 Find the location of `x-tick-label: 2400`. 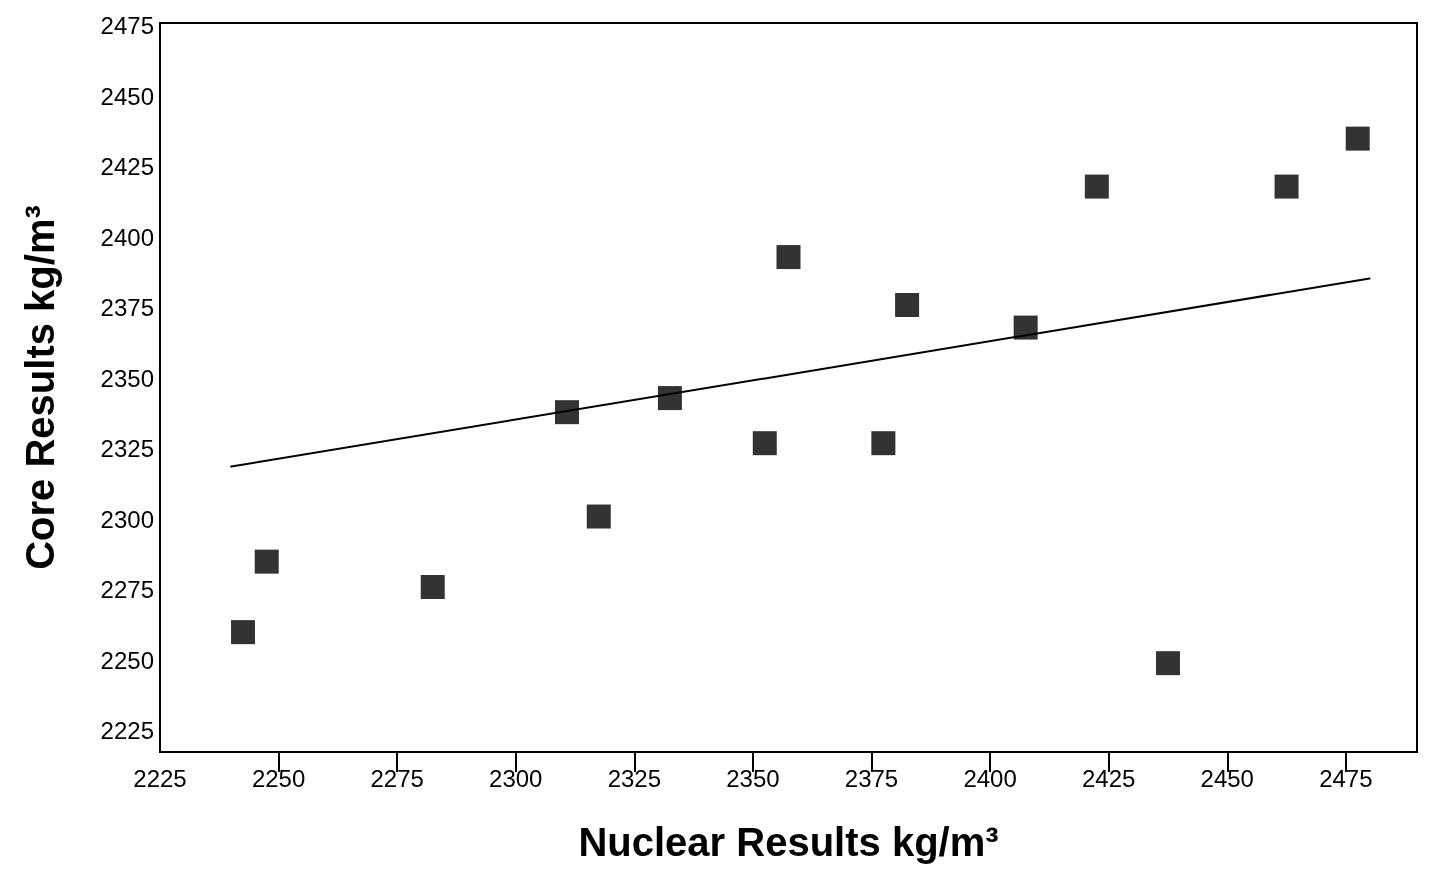

x-tick-label: 2400 is located at coordinates (990, 778).